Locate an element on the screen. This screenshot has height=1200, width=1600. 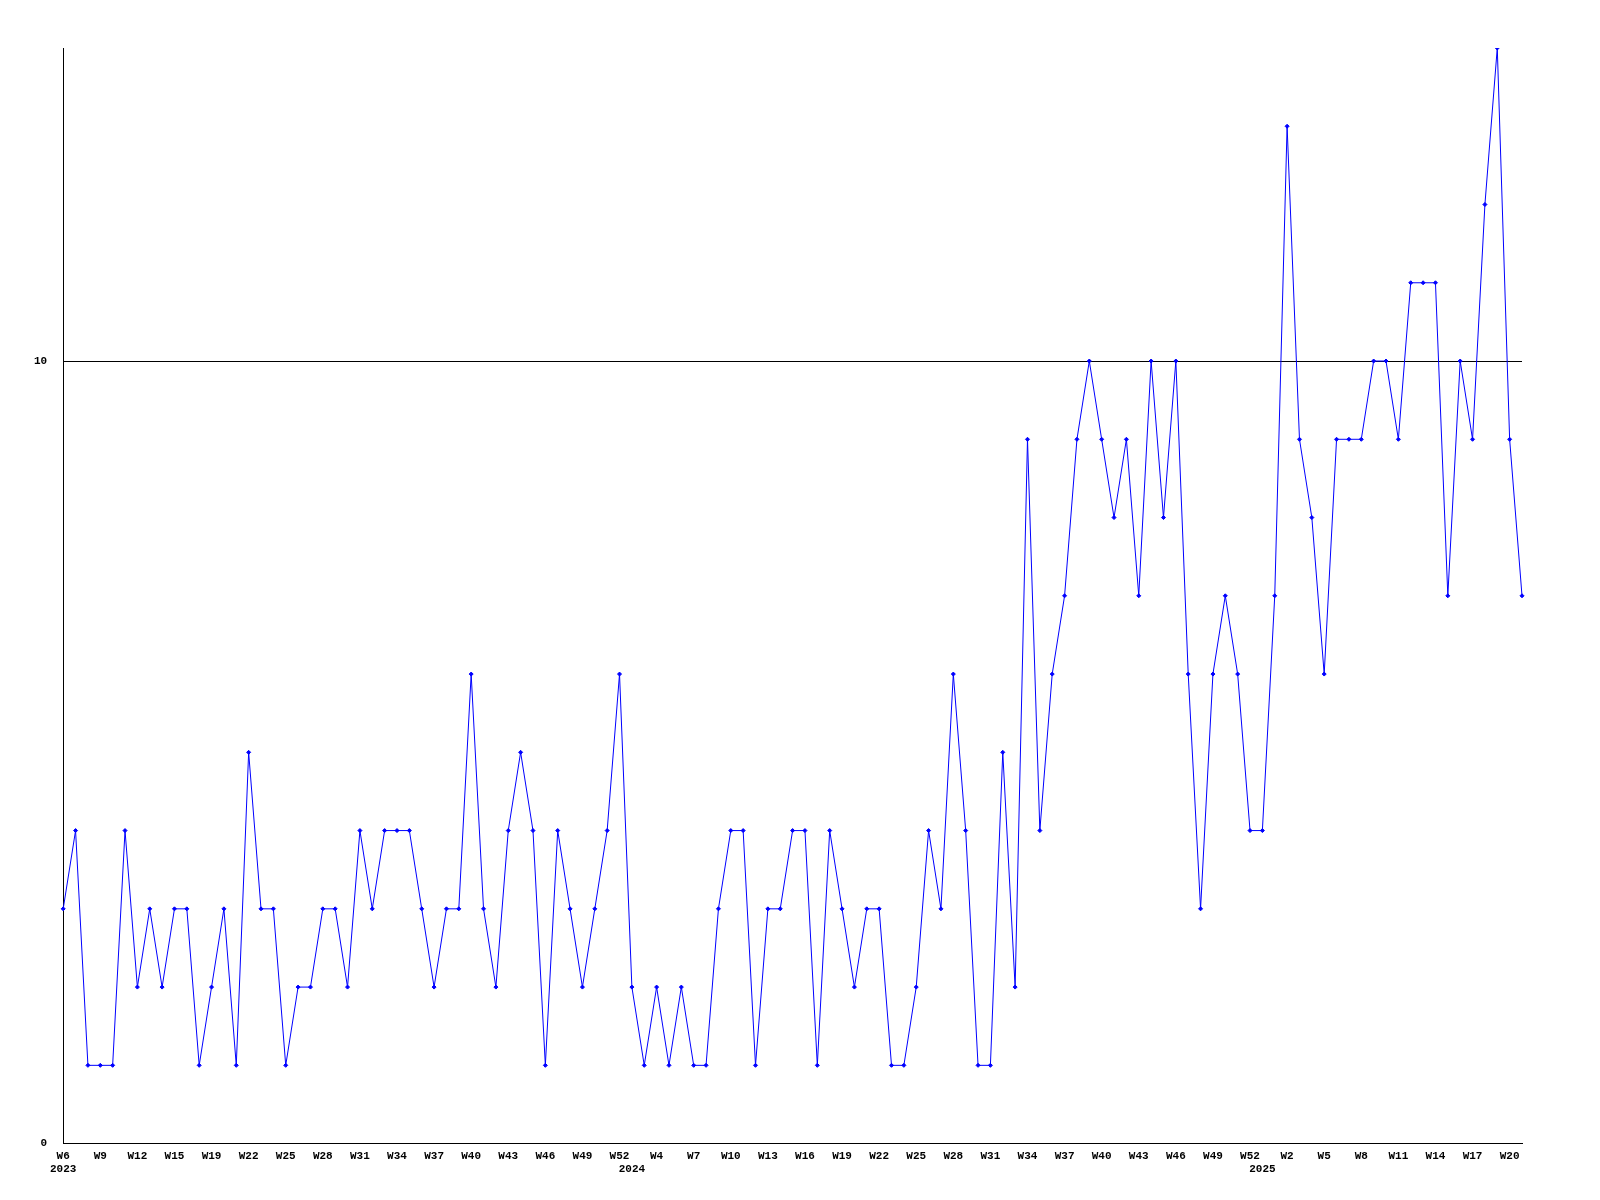
x-tick-label: W17 is located at coordinates (1472, 1155).